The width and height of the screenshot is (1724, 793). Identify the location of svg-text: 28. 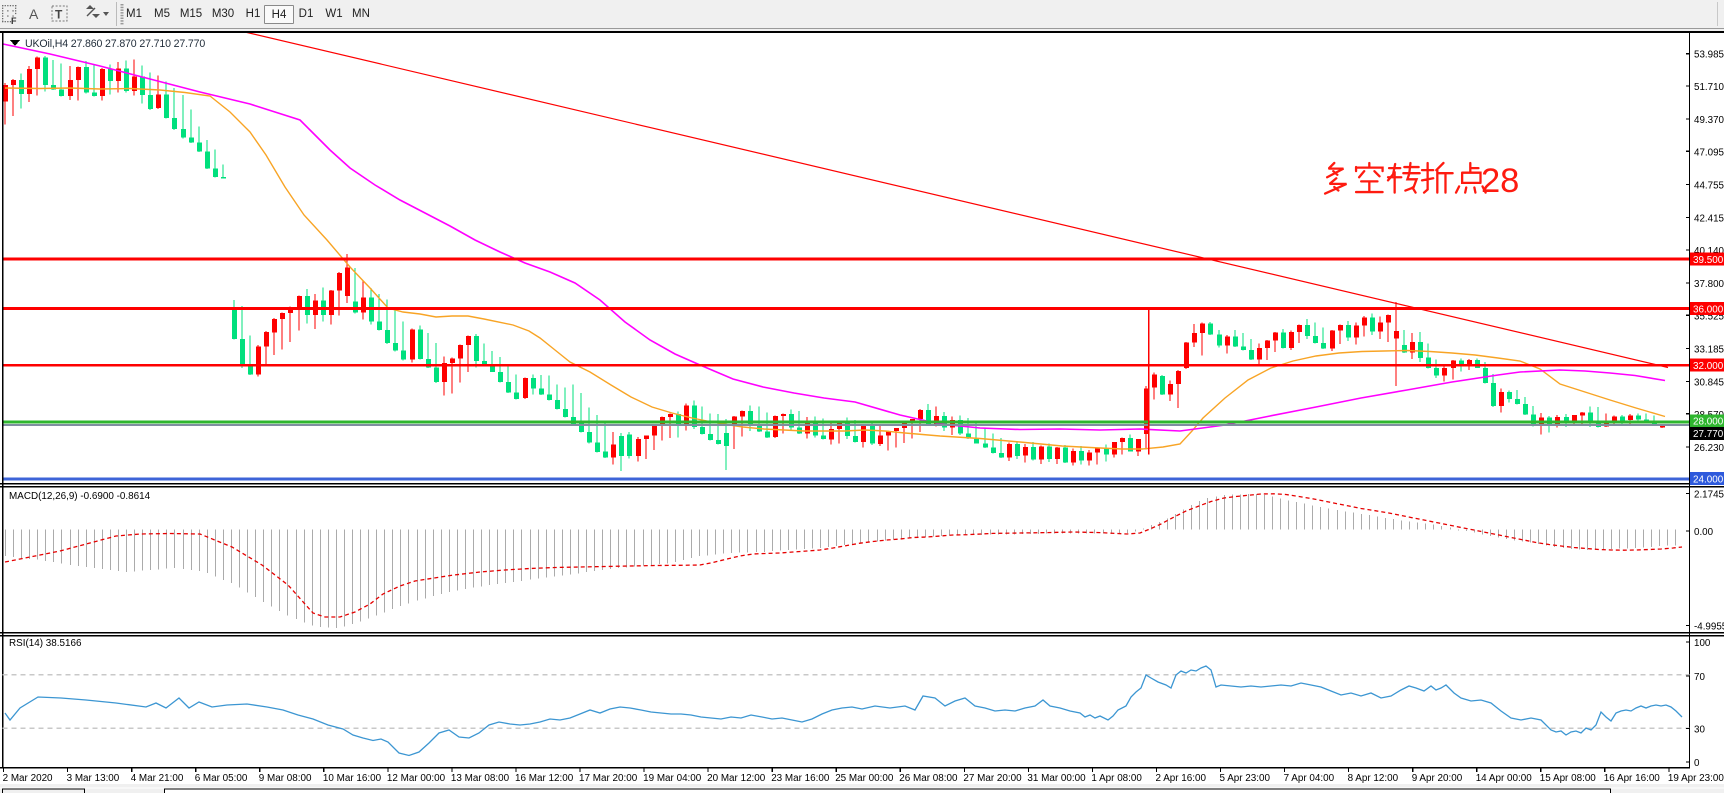
(1500, 181).